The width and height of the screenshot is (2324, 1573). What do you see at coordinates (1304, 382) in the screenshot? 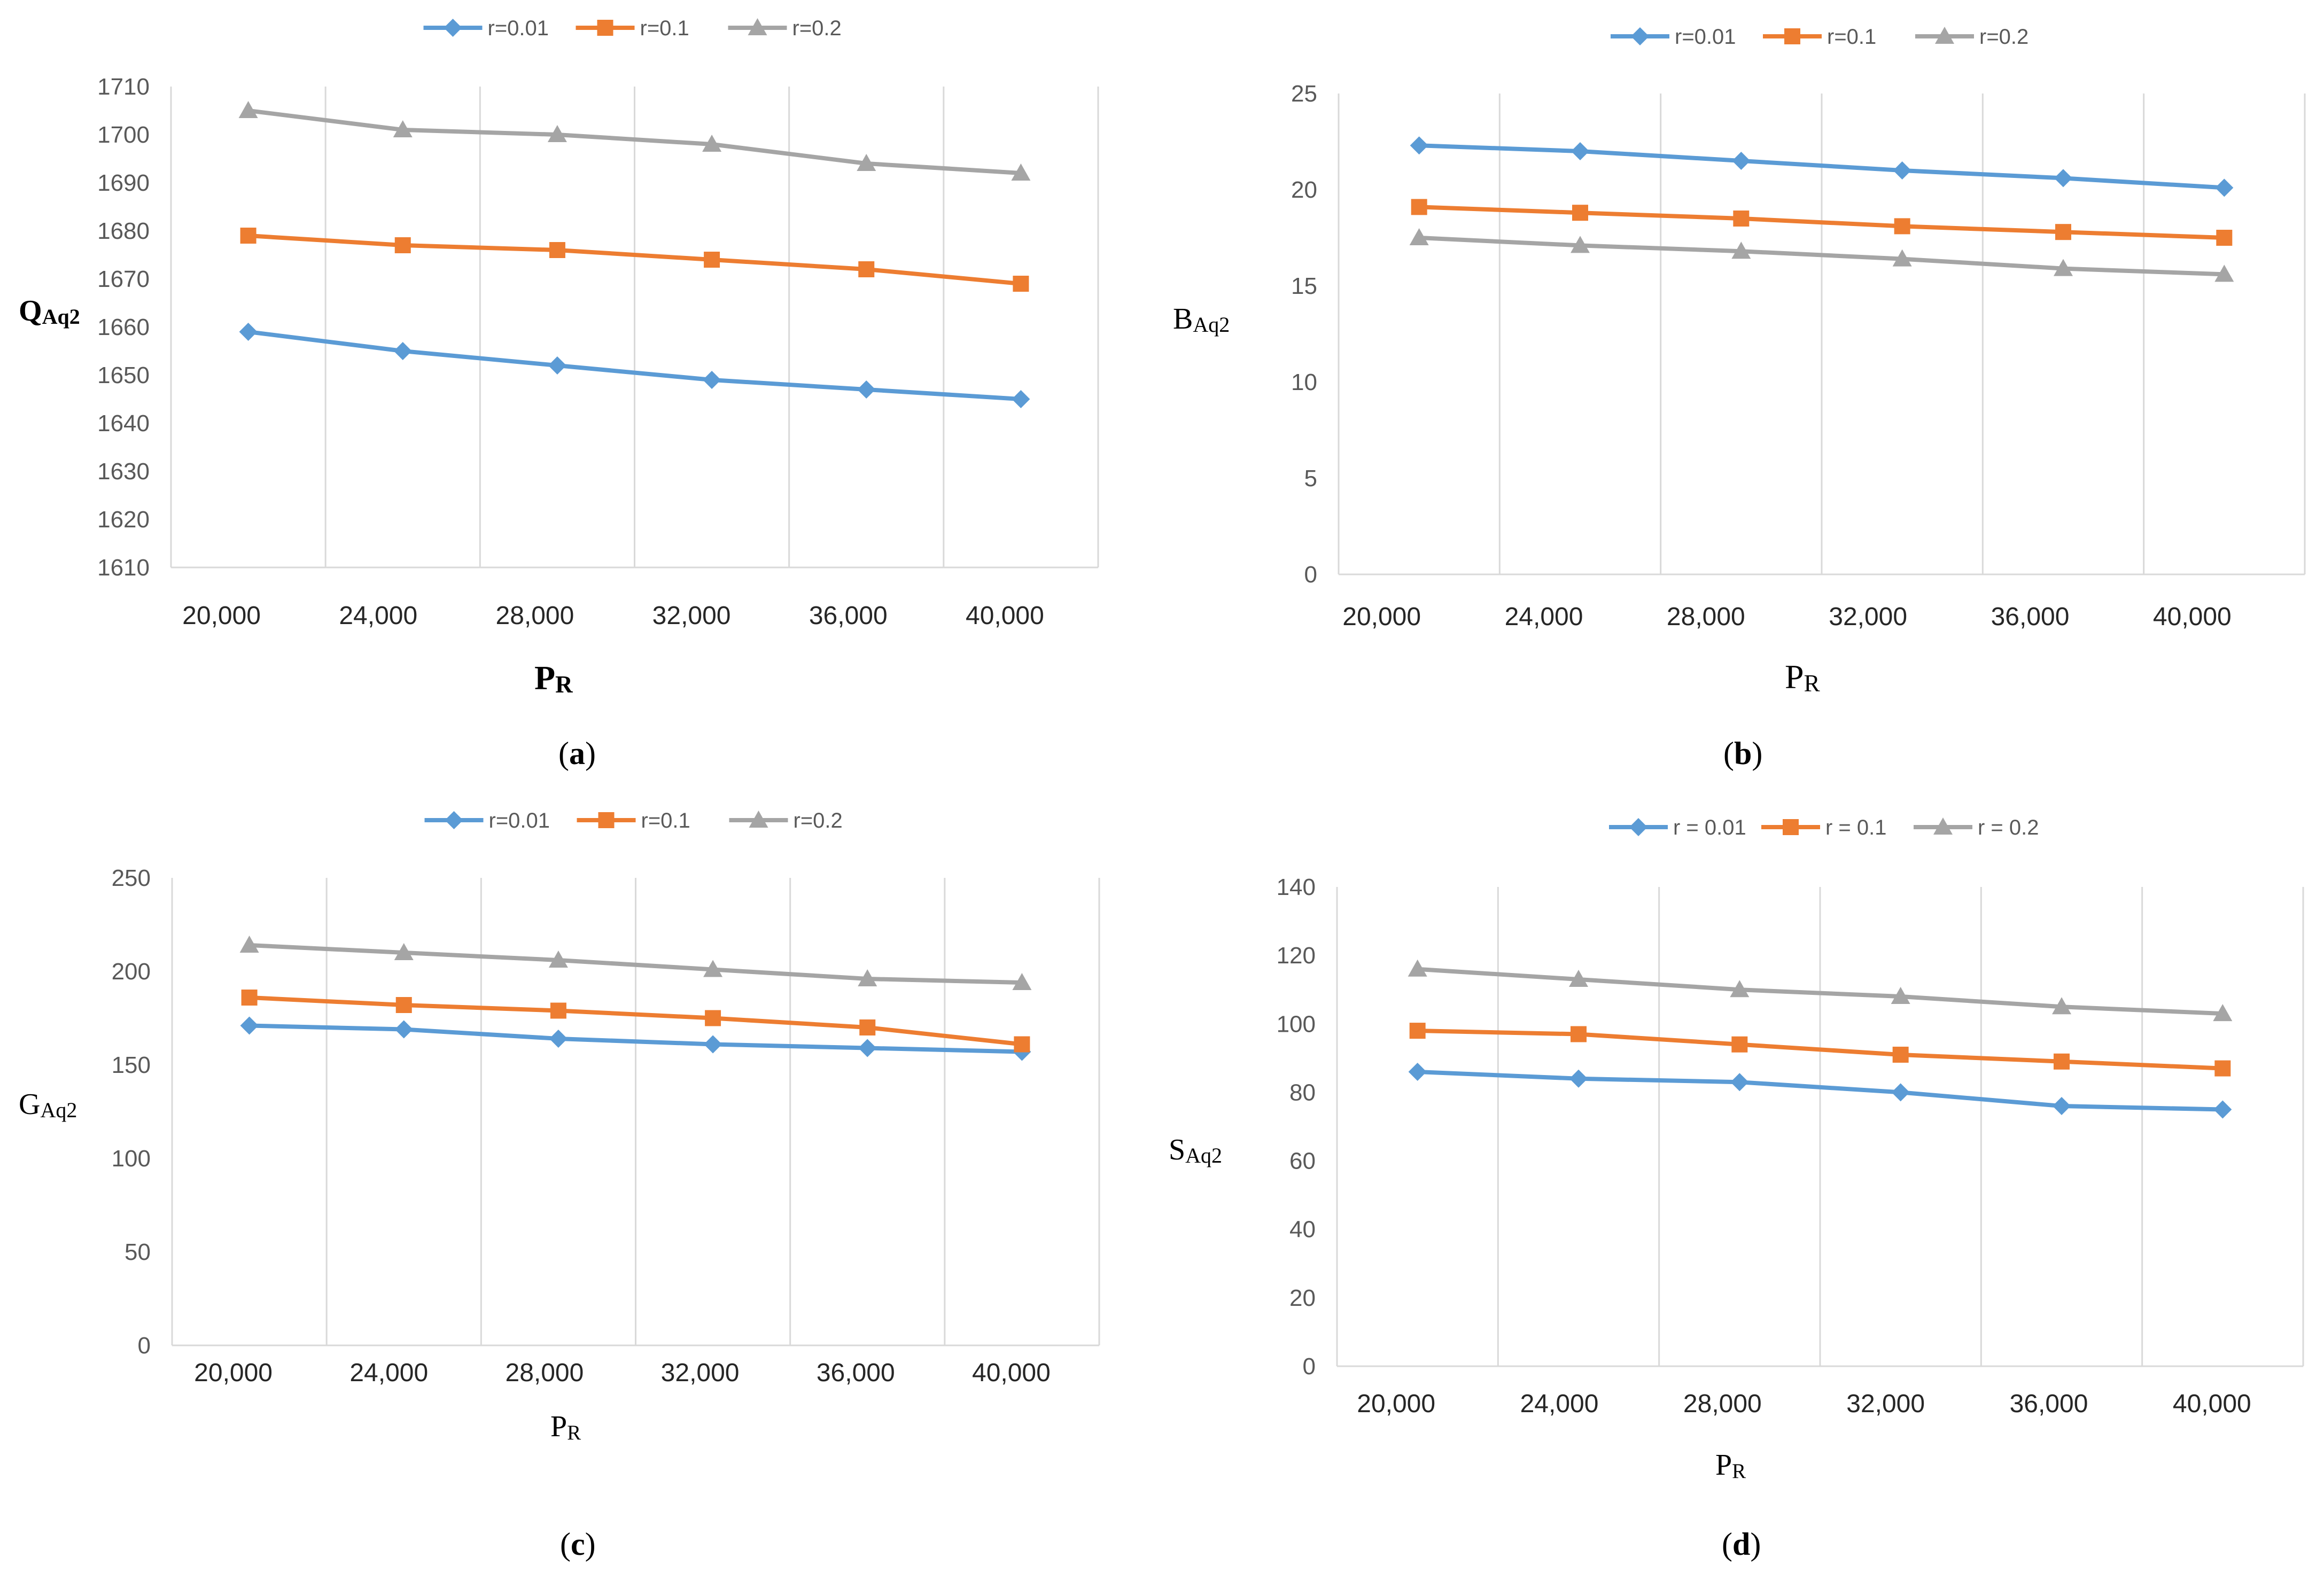
I see `y-tick-label: 10` at bounding box center [1304, 382].